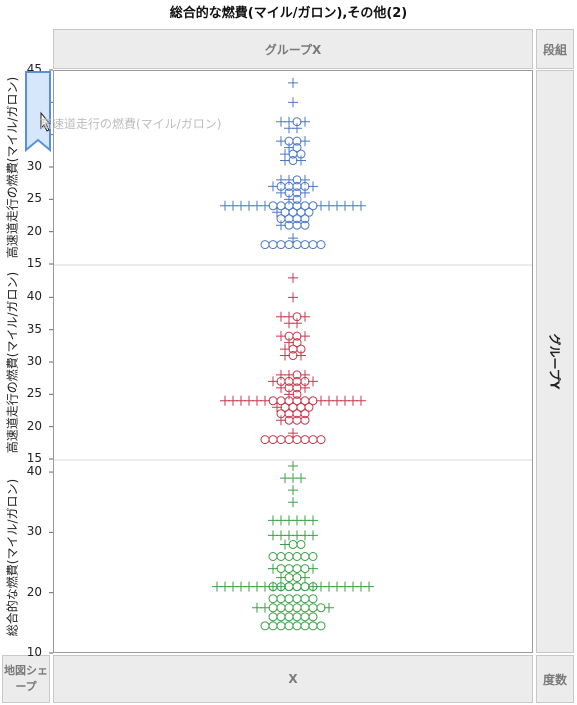  I want to click on group-y-zone: グループY, so click(555, 361).